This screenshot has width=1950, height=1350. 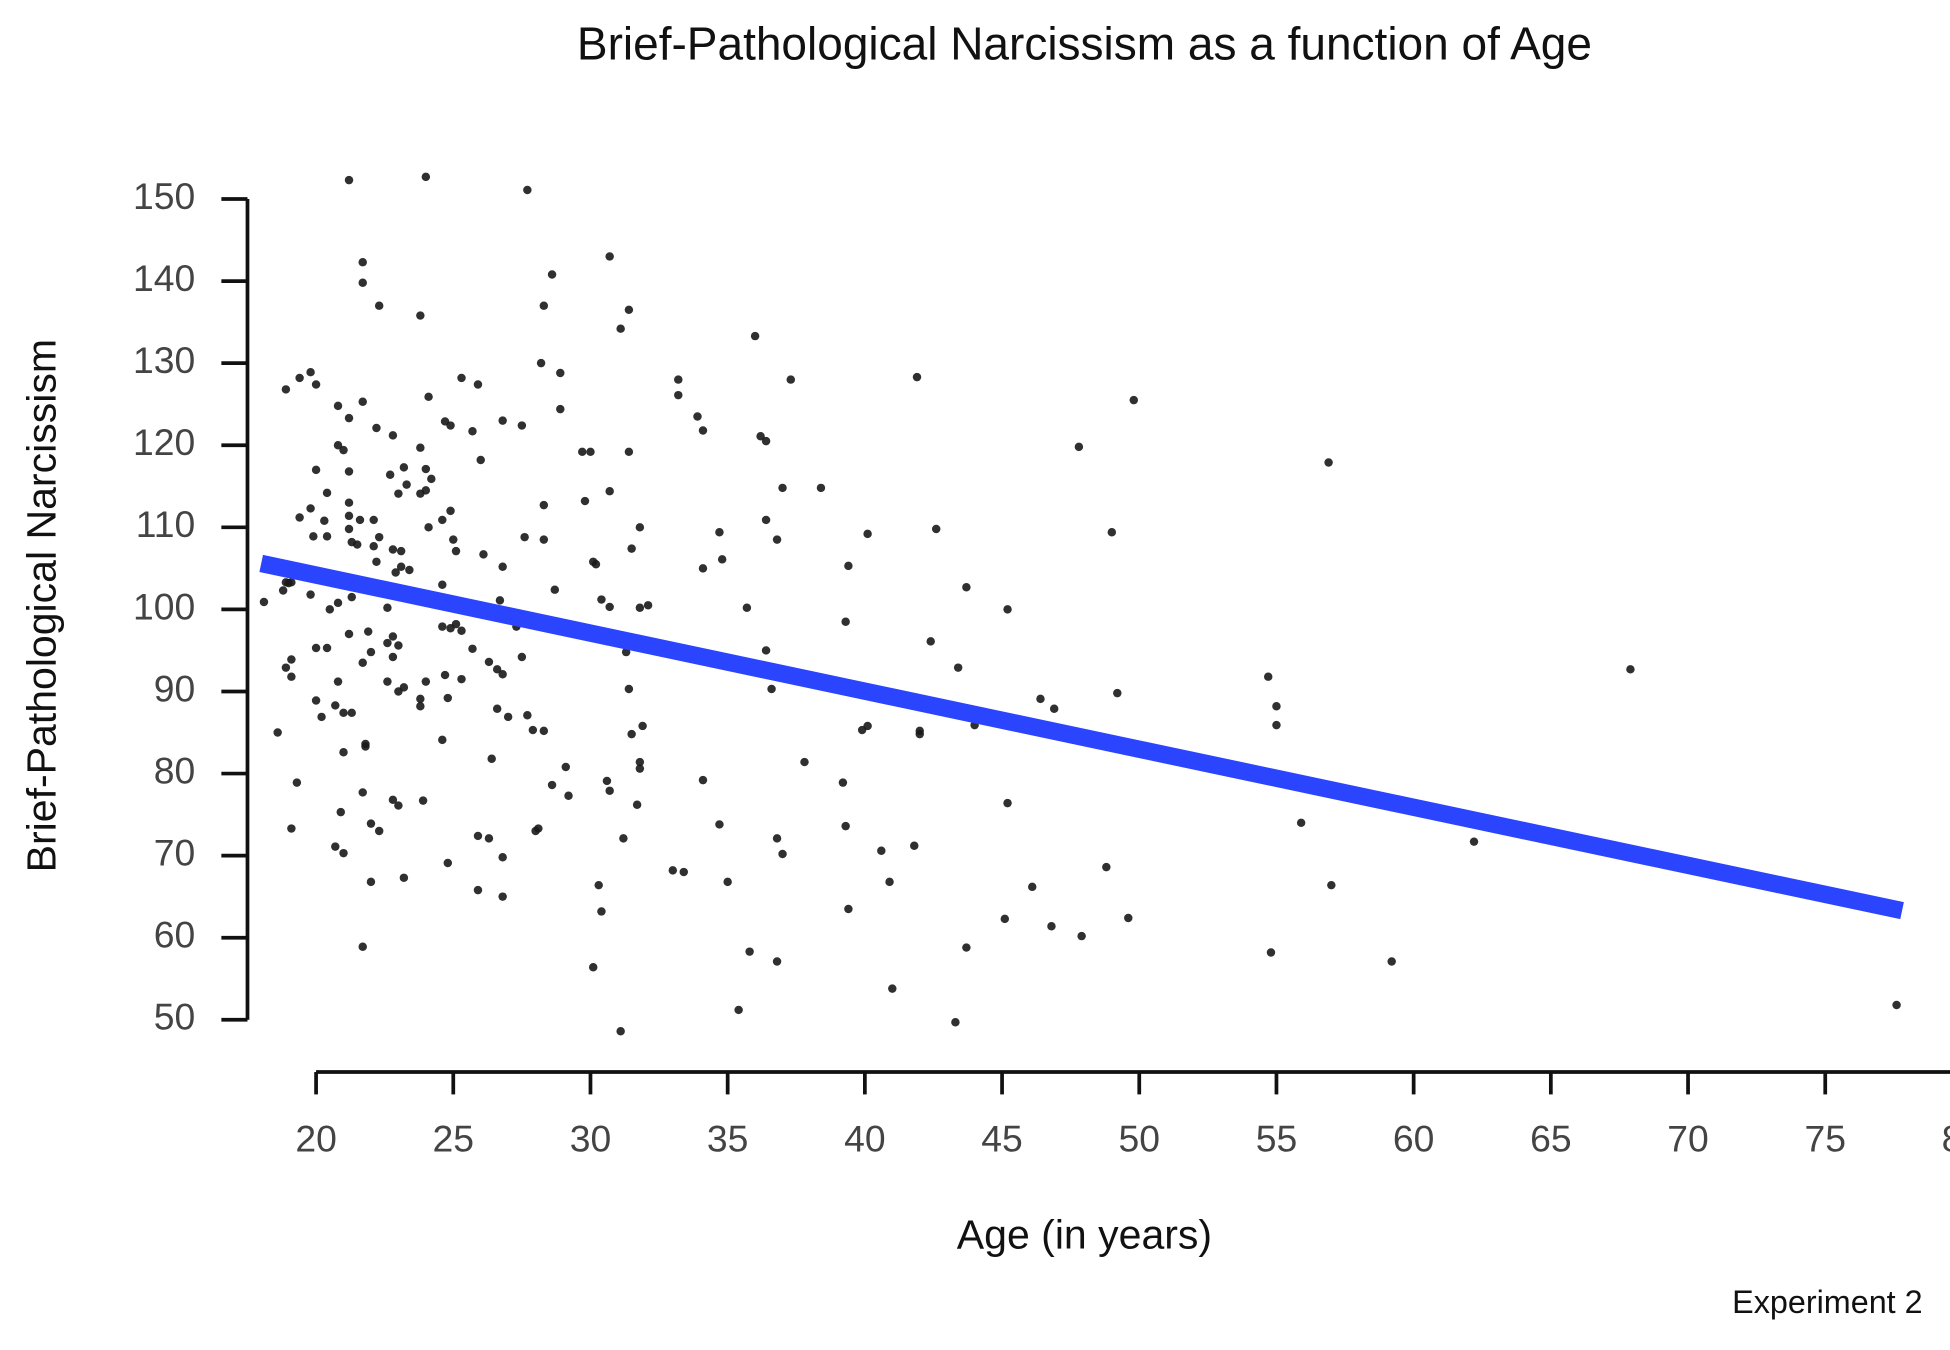 What do you see at coordinates (164, 442) in the screenshot?
I see `y-tick-label: 120` at bounding box center [164, 442].